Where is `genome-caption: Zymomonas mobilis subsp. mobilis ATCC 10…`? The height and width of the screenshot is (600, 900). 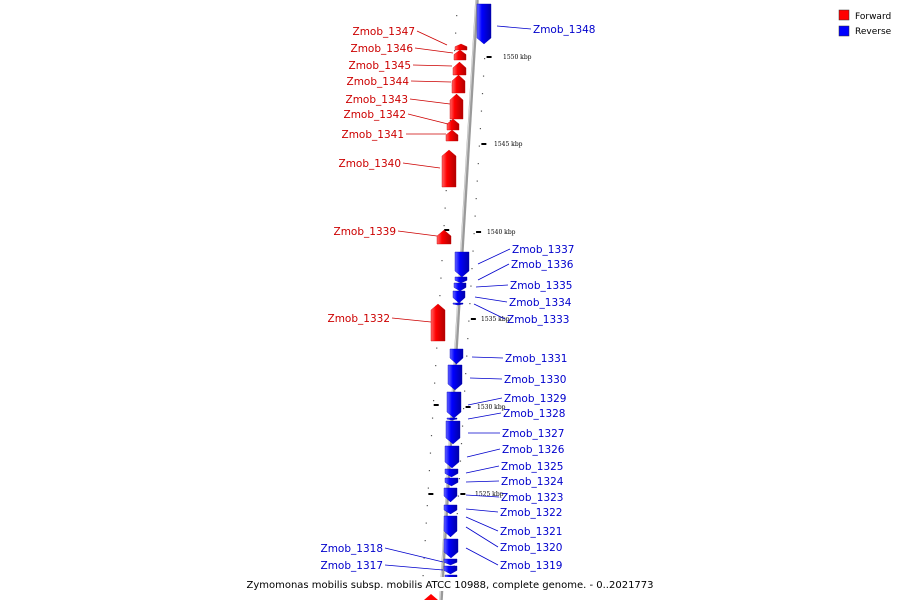
genome-caption: Zymomonas mobilis subsp. mobilis ATCC 10… is located at coordinates (449, 585).